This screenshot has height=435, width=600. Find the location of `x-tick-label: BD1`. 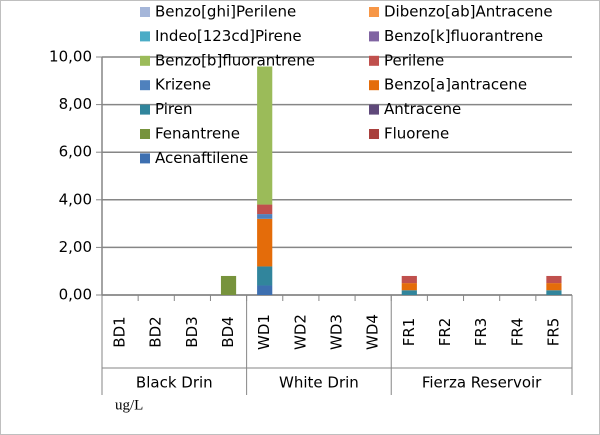

x-tick-label: BD1 is located at coordinates (120, 331).